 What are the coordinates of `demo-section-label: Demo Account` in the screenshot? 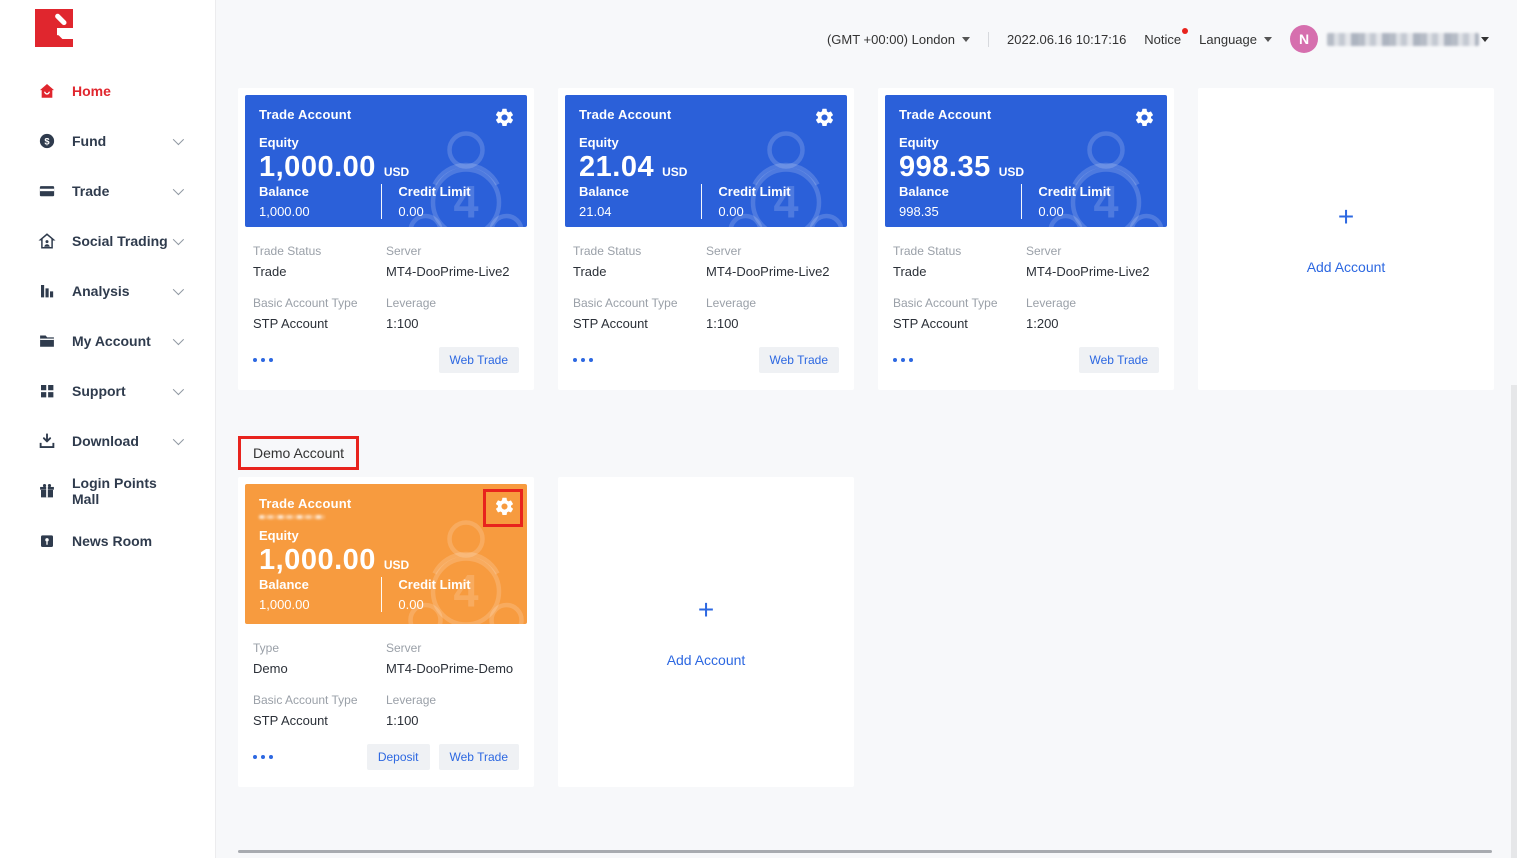 It's located at (299, 453).